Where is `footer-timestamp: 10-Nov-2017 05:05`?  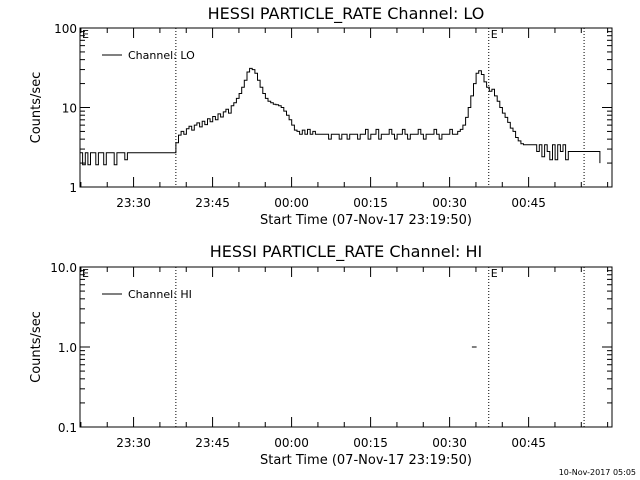 footer-timestamp: 10-Nov-2017 05:05 is located at coordinates (597, 472).